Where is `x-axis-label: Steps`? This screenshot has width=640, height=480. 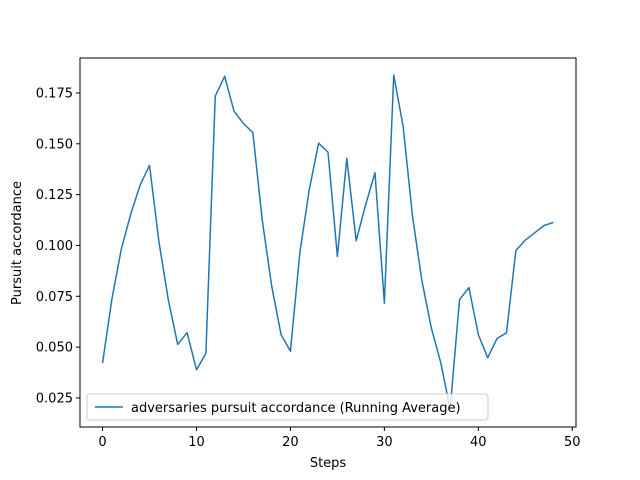
x-axis-label: Steps is located at coordinates (328, 463).